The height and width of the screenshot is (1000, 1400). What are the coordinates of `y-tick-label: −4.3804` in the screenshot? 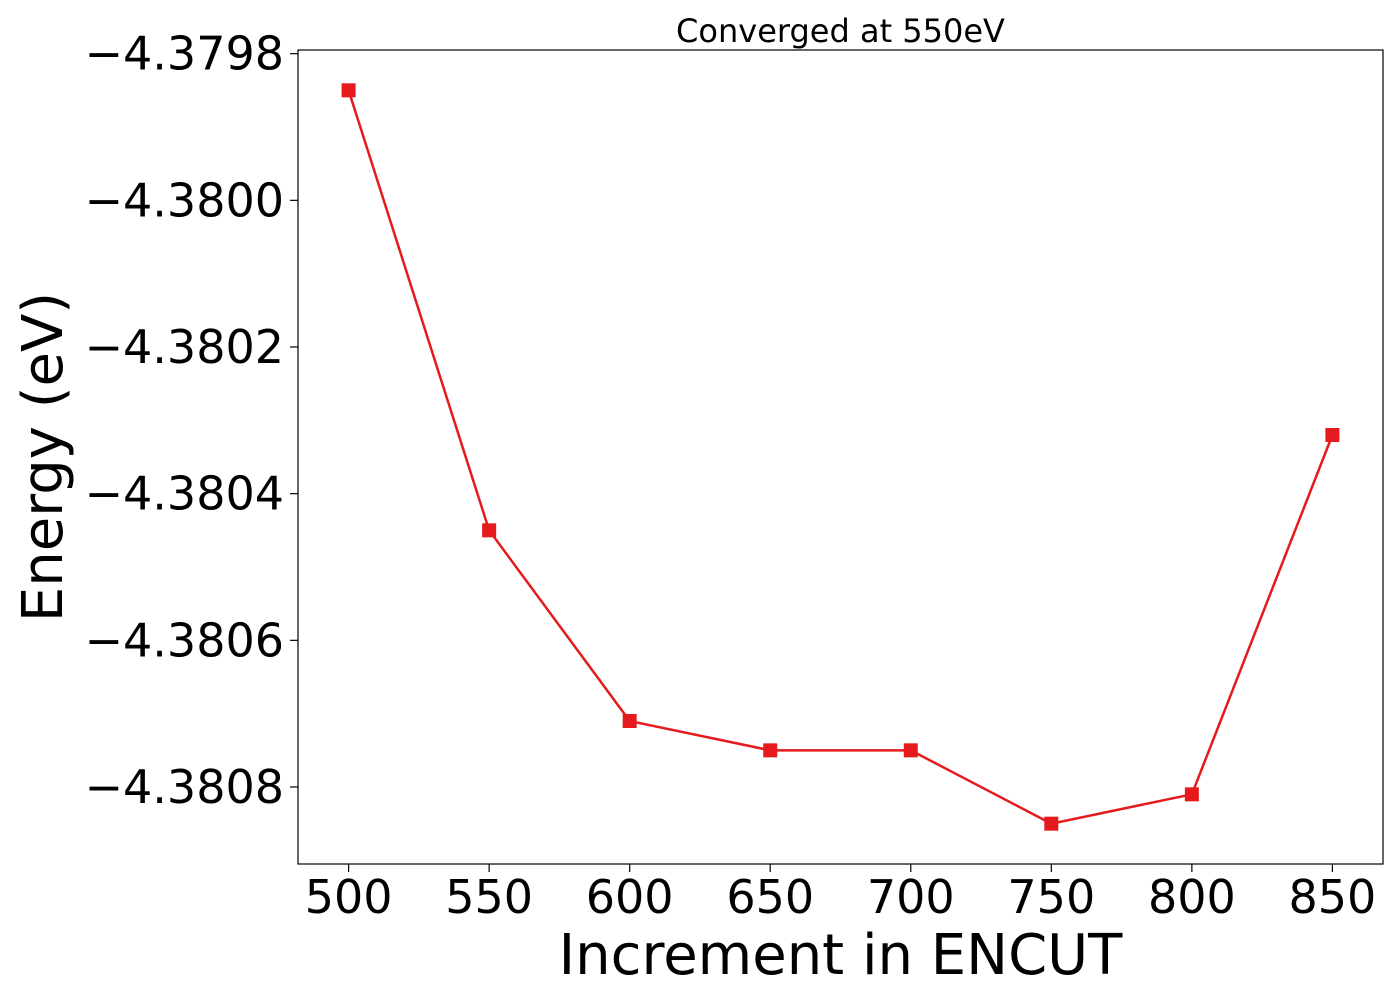 It's located at (185, 494).